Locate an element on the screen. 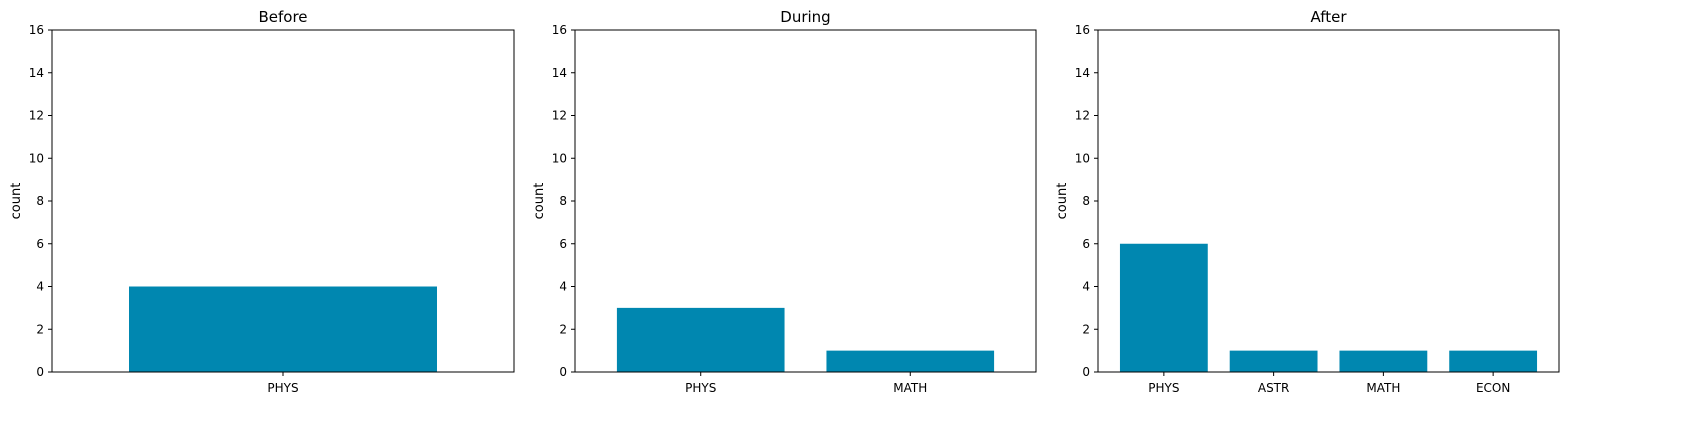 The image size is (1689, 435). bar-astr is located at coordinates (1273, 361).